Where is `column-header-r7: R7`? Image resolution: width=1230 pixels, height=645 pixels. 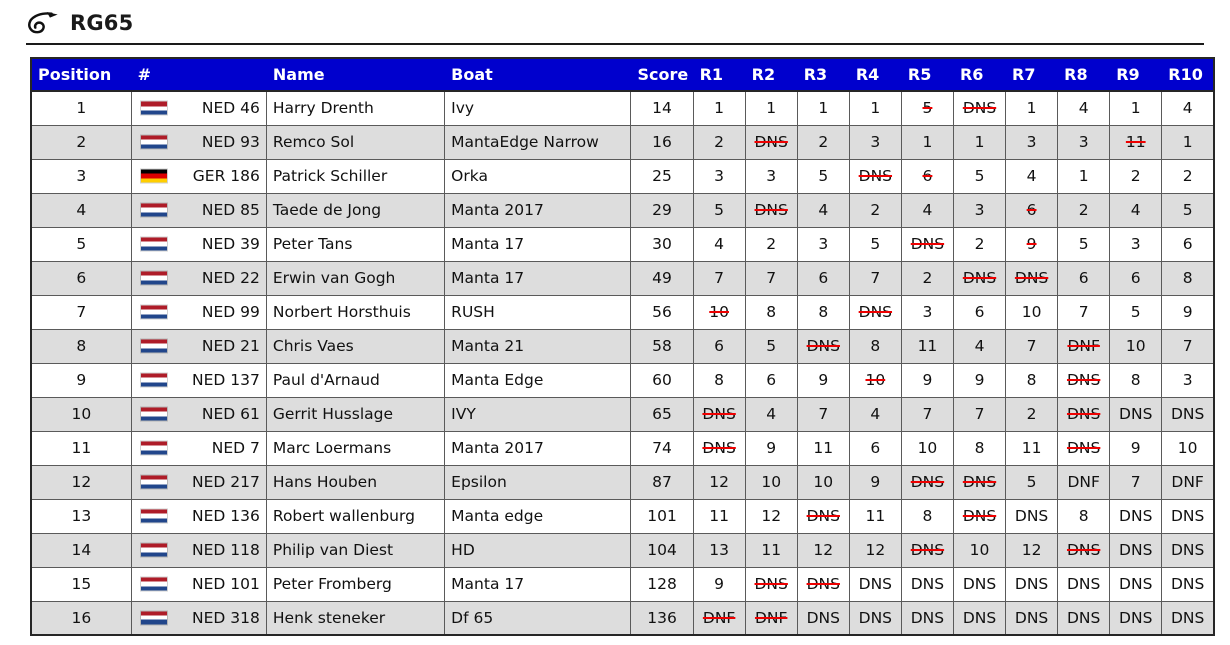 column-header-r7: R7 is located at coordinates (1032, 74).